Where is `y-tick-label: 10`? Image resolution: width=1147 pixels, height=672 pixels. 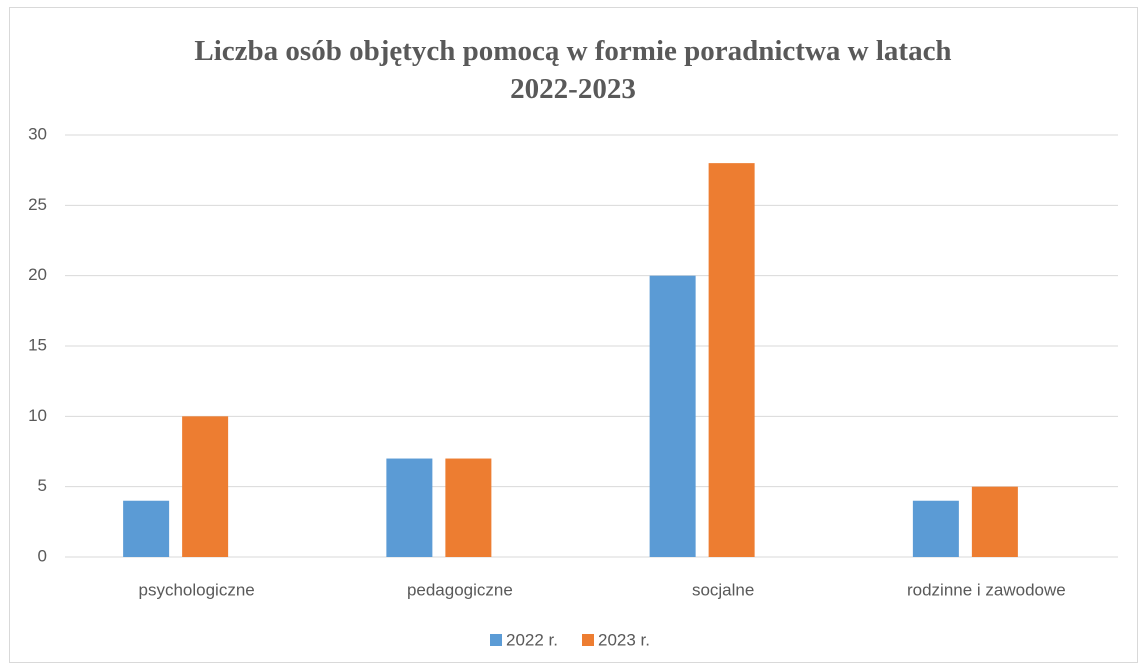
y-tick-label: 10 is located at coordinates (37, 415).